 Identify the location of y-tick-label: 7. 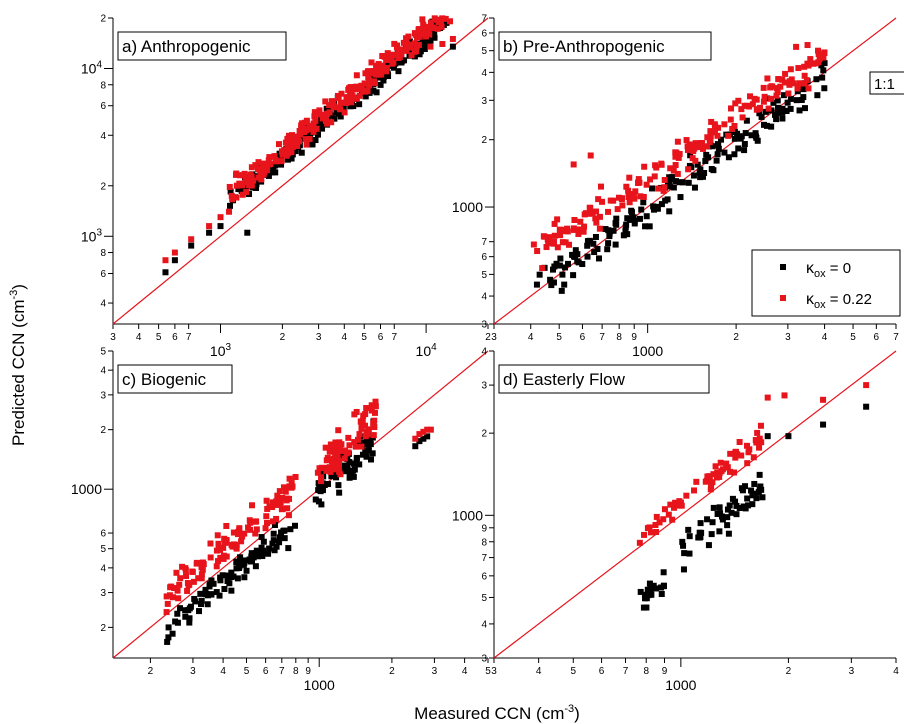
(484, 242).